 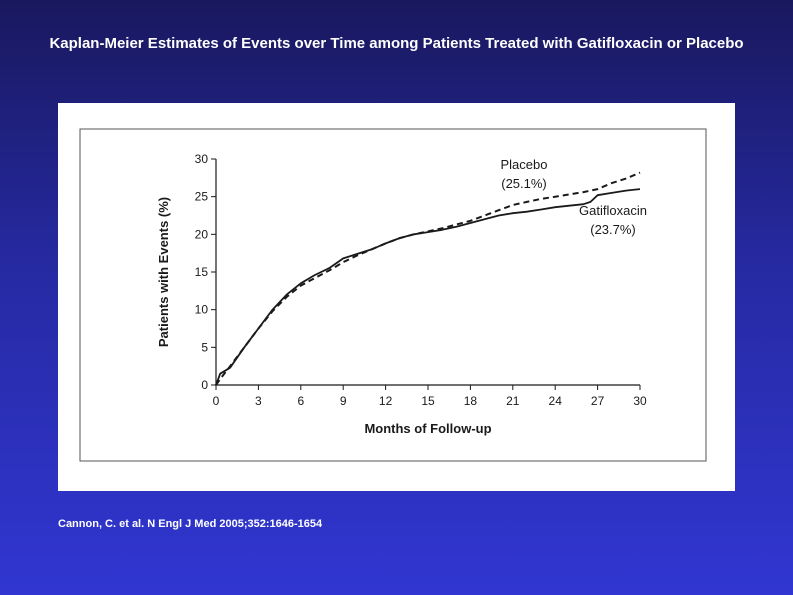 I want to click on x-tick-label: 24, so click(x=556, y=401).